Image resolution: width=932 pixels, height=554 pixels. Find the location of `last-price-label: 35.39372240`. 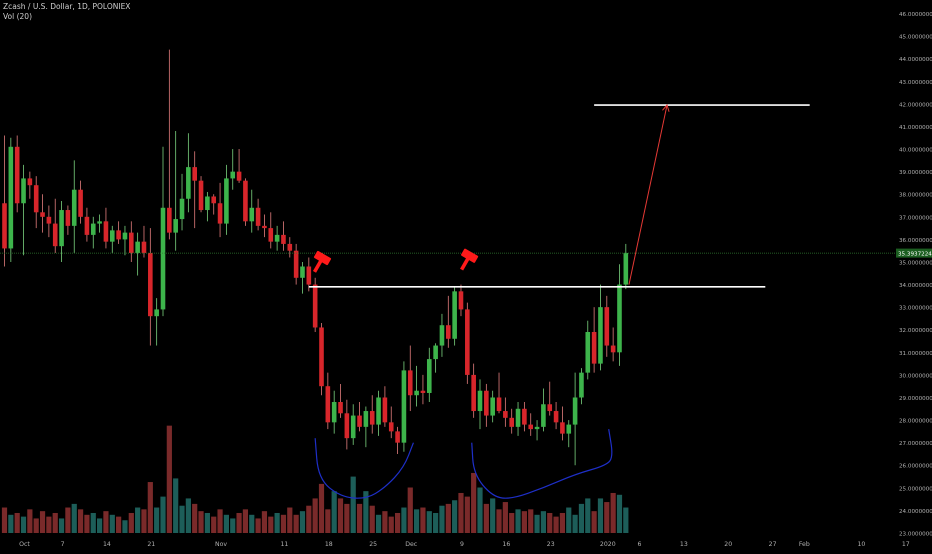

last-price-label: 35.39372240 is located at coordinates (915, 254).